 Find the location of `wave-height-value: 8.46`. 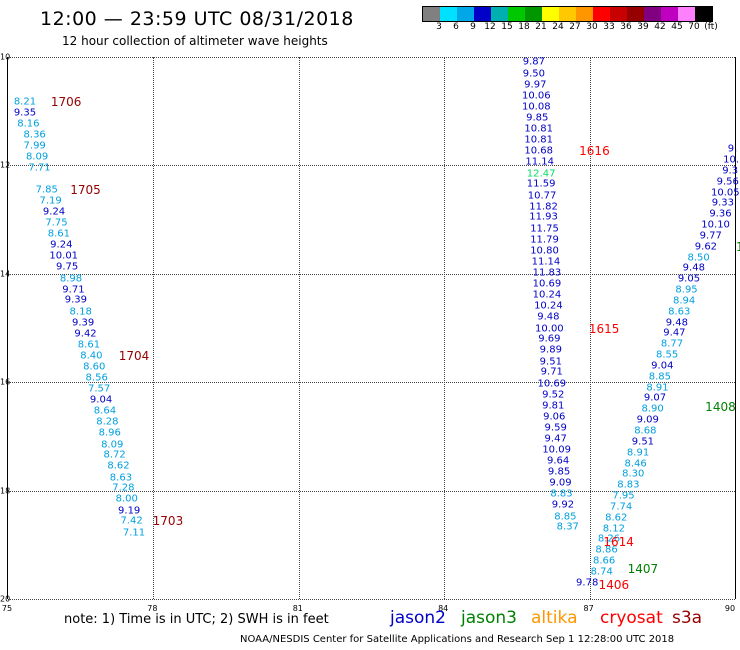

wave-height-value: 8.46 is located at coordinates (635, 463).